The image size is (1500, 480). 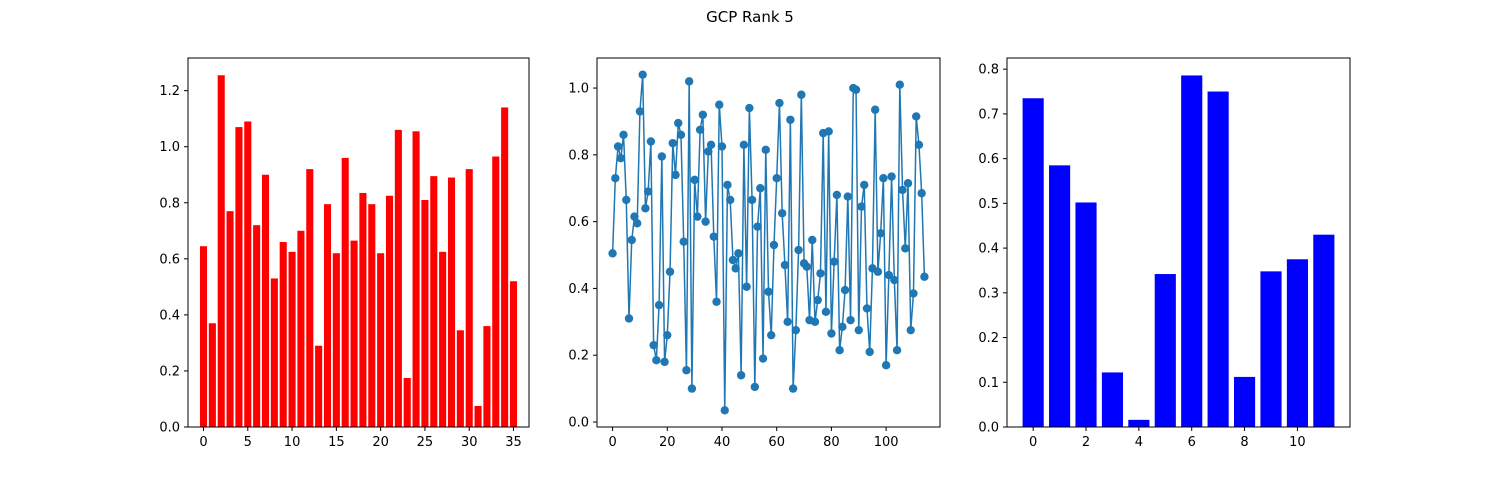 What do you see at coordinates (469, 442) in the screenshot?
I see `x-tick-label-0-6: 30` at bounding box center [469, 442].